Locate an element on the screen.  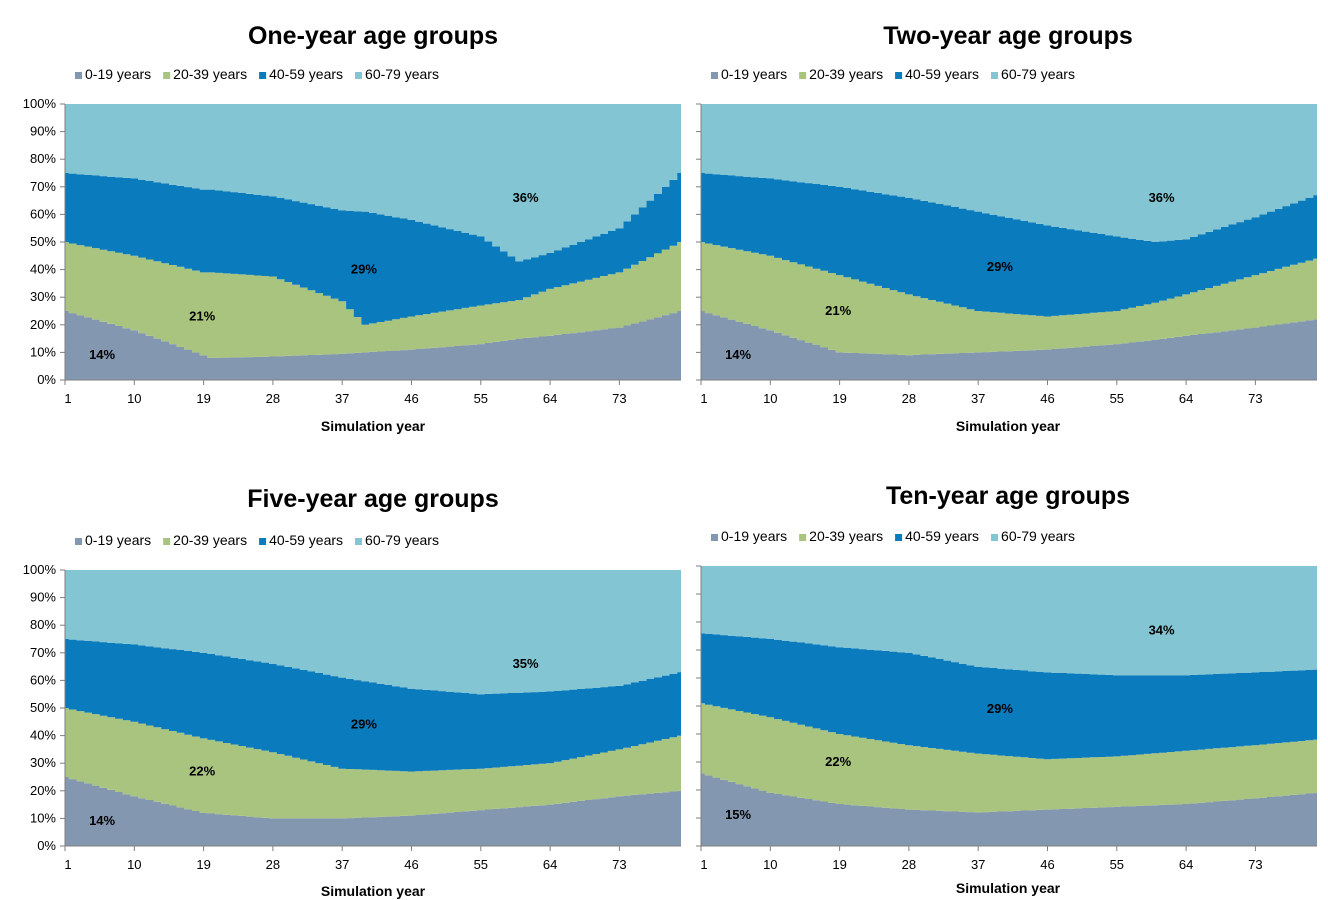
chart-title: Two-year age groups is located at coordinates (1008, 36).